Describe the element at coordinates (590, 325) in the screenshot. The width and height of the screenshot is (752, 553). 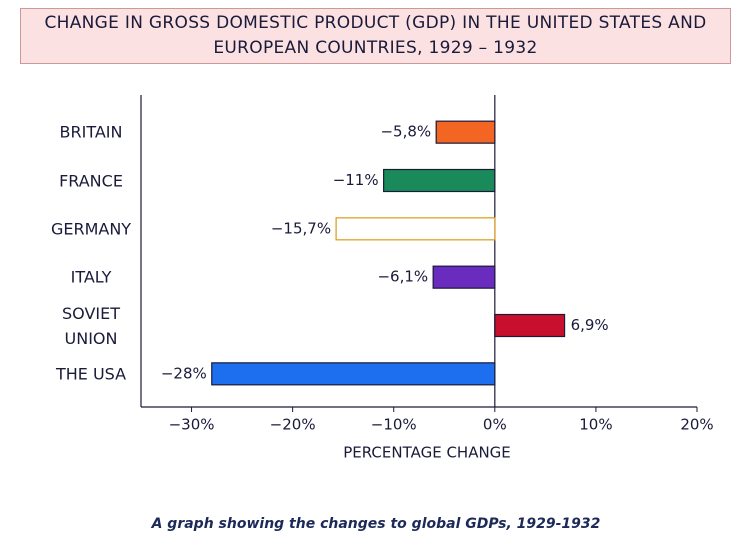
I see `value-label: 6,9%` at that location.